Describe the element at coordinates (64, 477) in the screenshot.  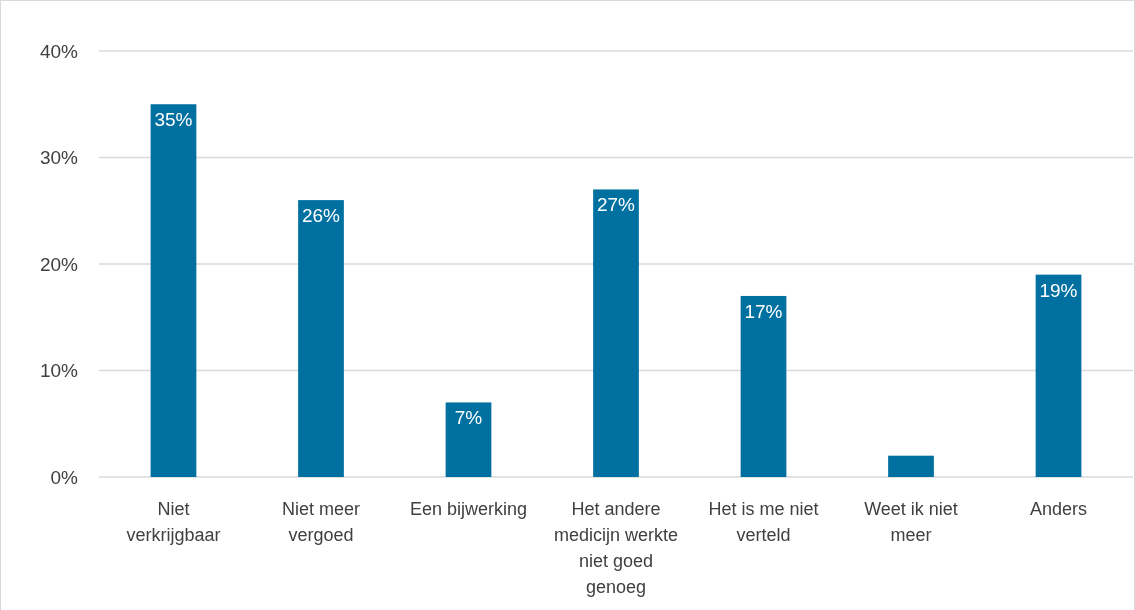
I see `y-tick-label: 0%` at that location.